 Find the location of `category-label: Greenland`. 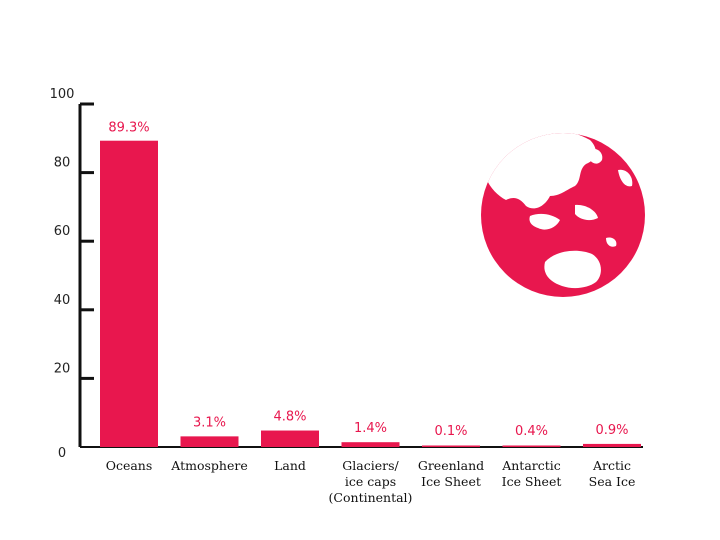

category-label: Greenland is located at coordinates (451, 465).